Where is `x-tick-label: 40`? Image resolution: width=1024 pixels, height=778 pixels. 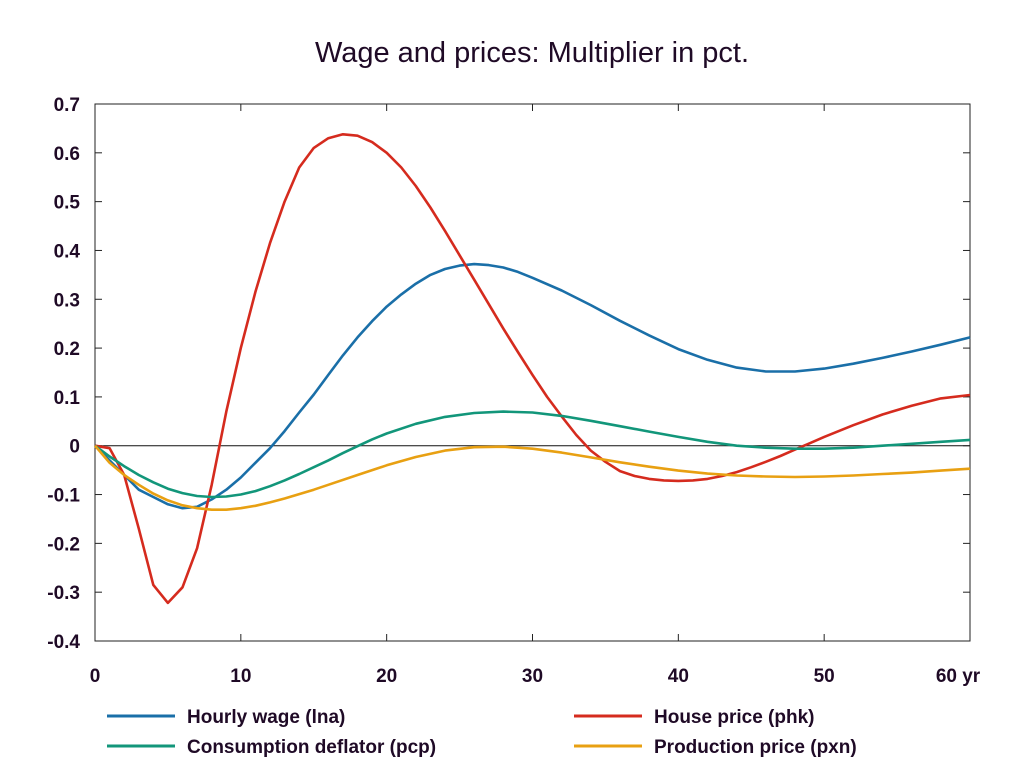 x-tick-label: 40 is located at coordinates (678, 676).